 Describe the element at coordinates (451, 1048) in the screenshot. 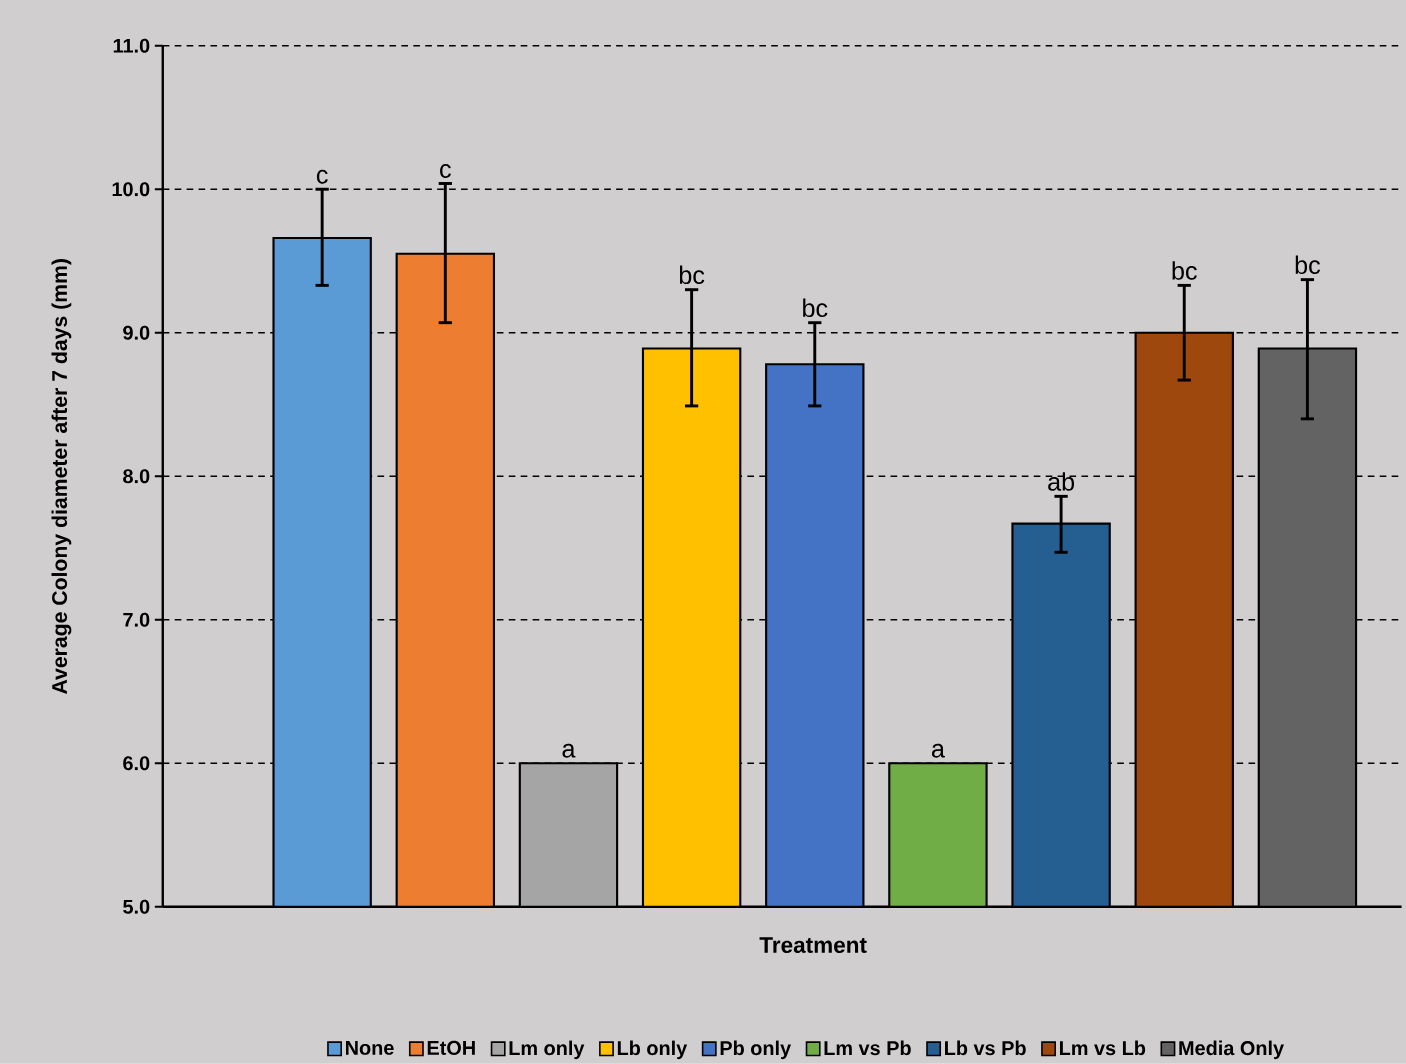

I see `legend-label: EtOH` at that location.